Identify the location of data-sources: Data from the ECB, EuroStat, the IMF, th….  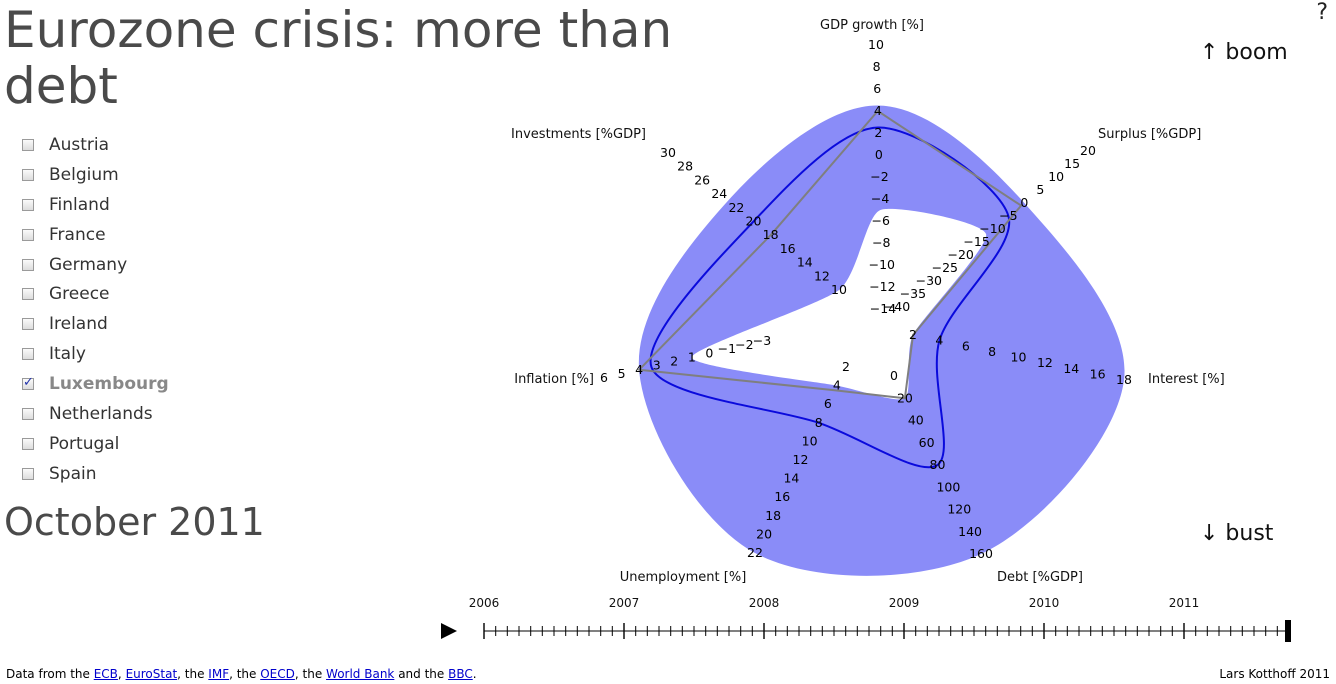
(241, 674).